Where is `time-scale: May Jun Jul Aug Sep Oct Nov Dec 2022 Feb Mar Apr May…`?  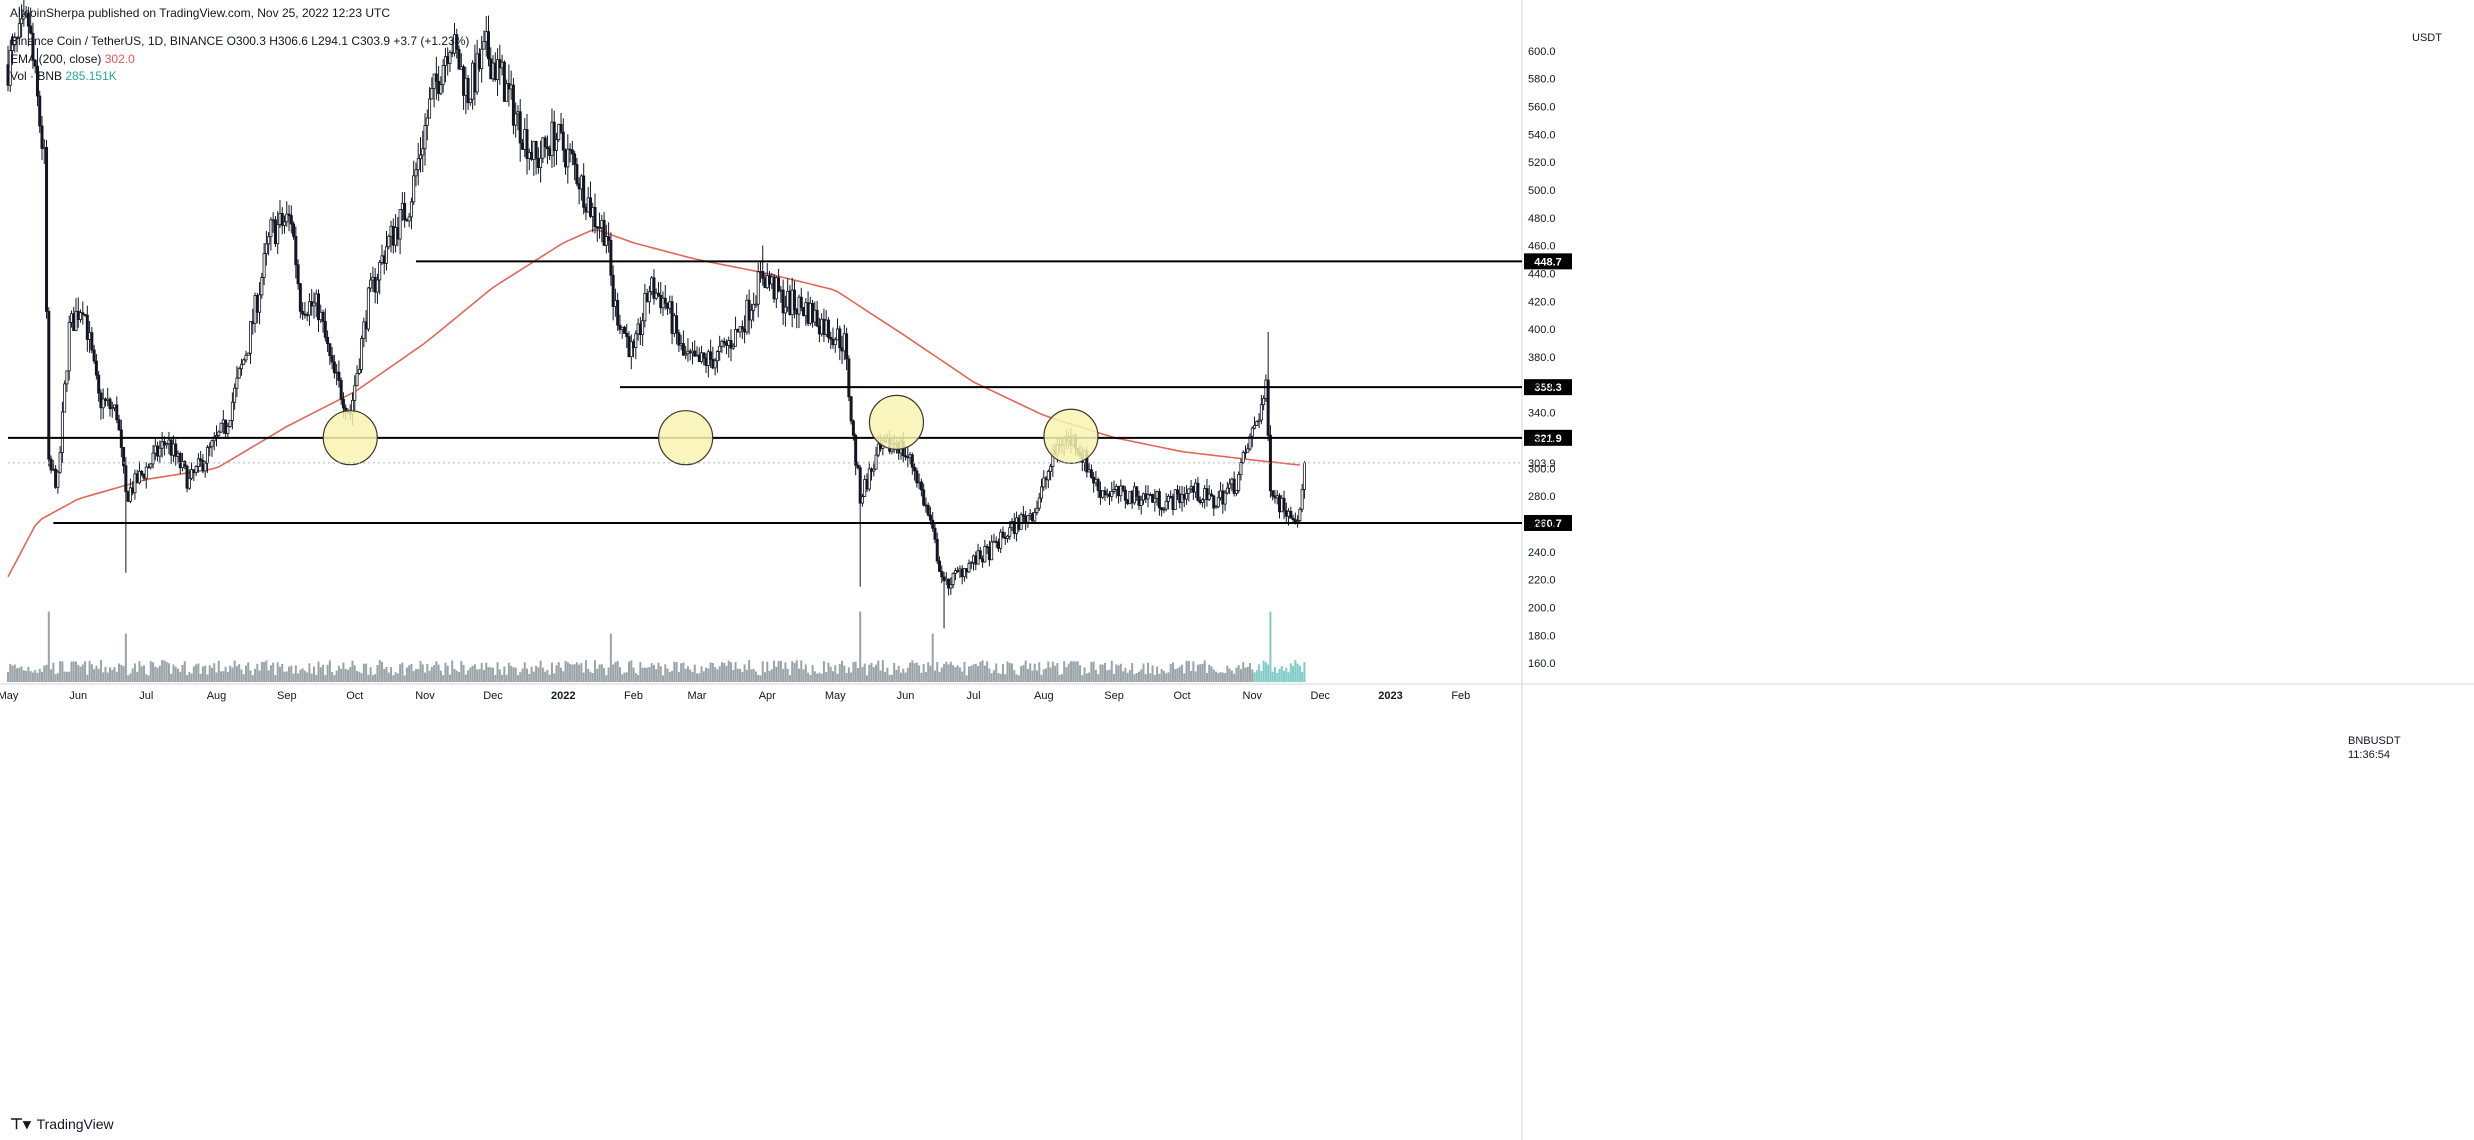 time-scale: May Jun Jul Aug Sep Oct Nov Dec 2022 Feb Mar Apr May… is located at coordinates (735, 696).